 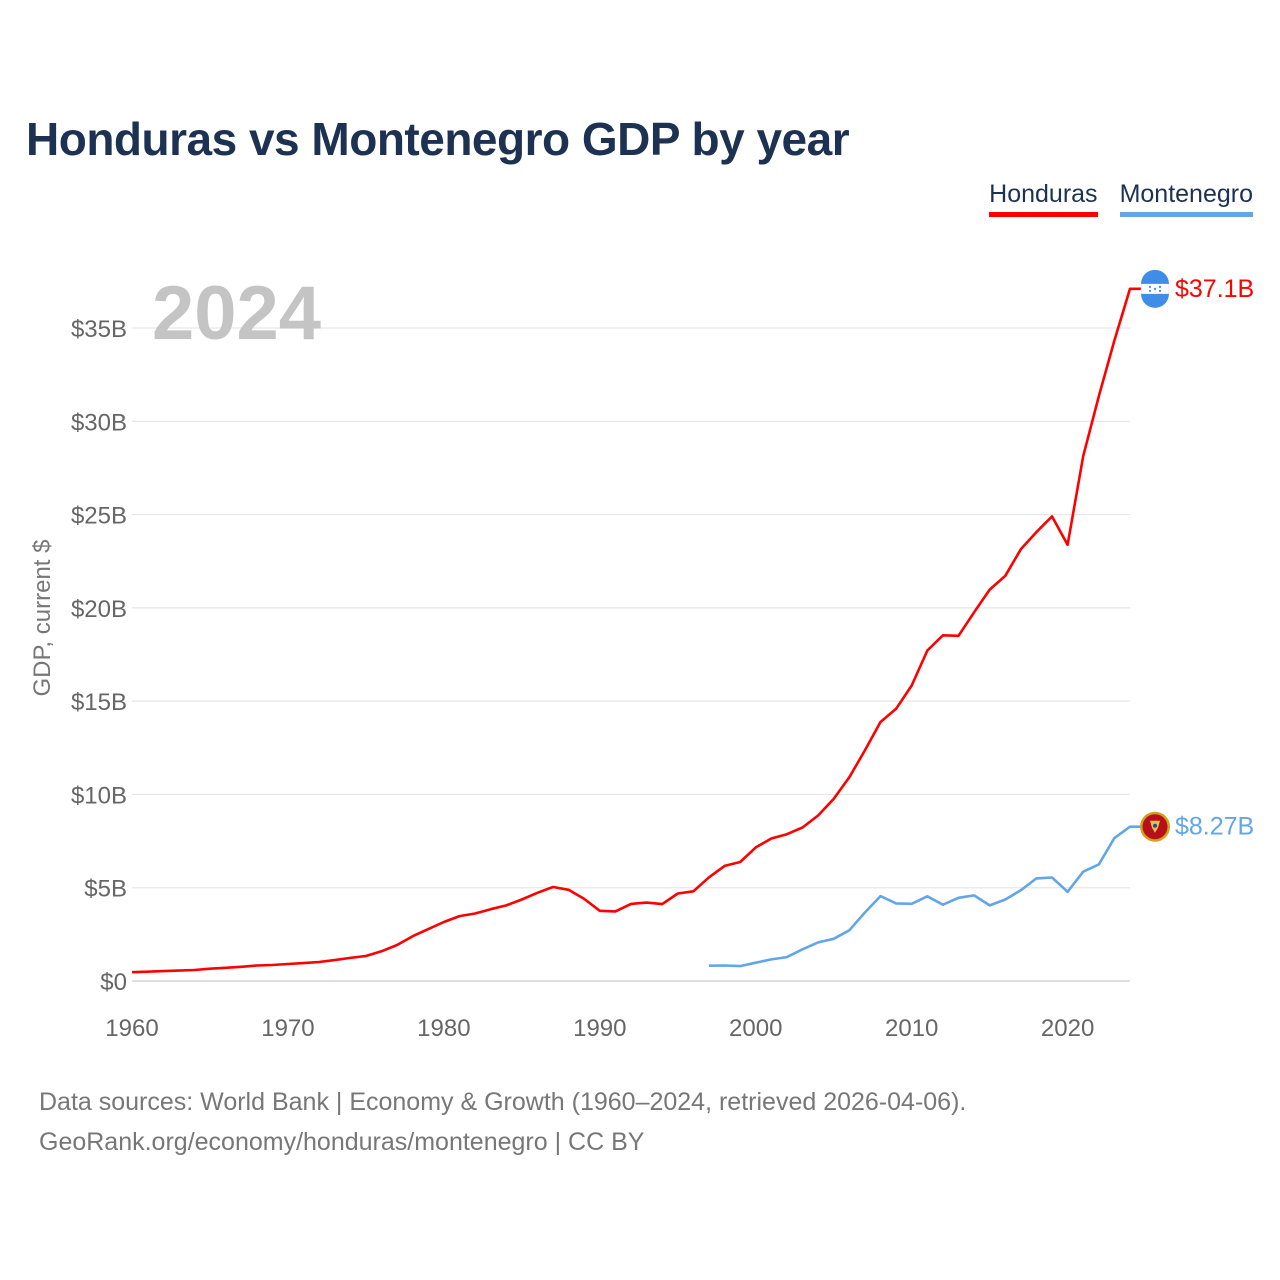 I want to click on series-line-montenegro, so click(x=925, y=896).